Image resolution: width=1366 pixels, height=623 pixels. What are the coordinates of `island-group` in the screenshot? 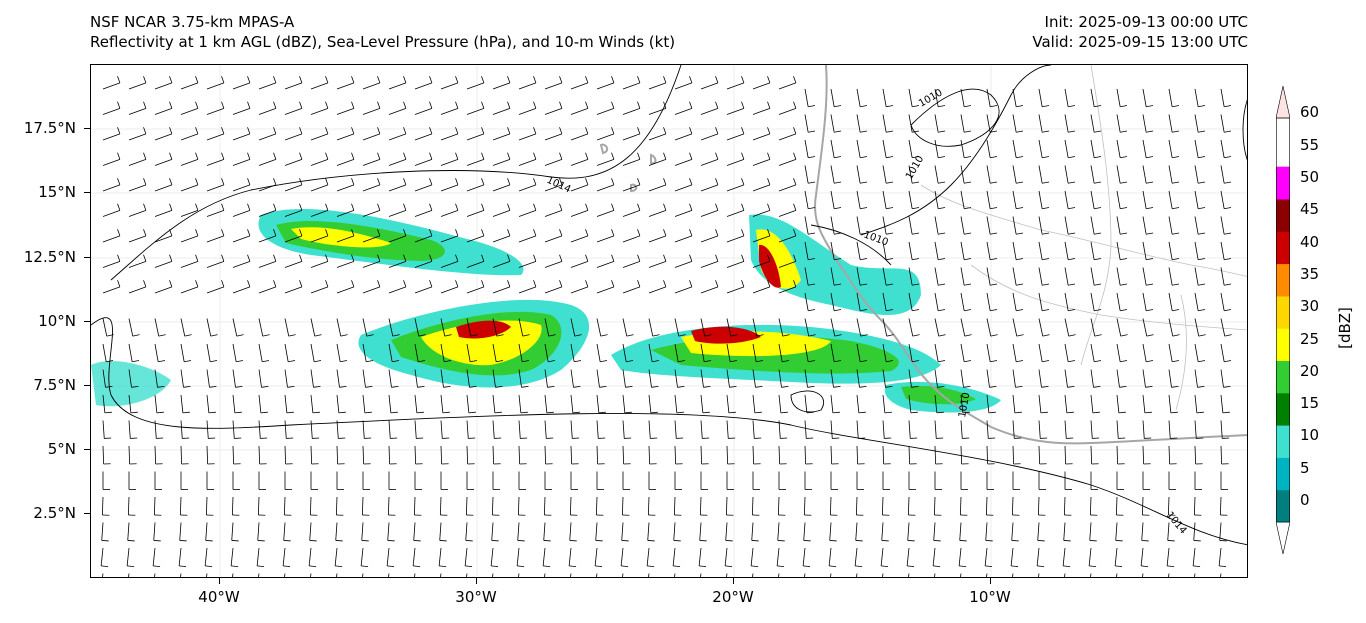 It's located at (628, 168).